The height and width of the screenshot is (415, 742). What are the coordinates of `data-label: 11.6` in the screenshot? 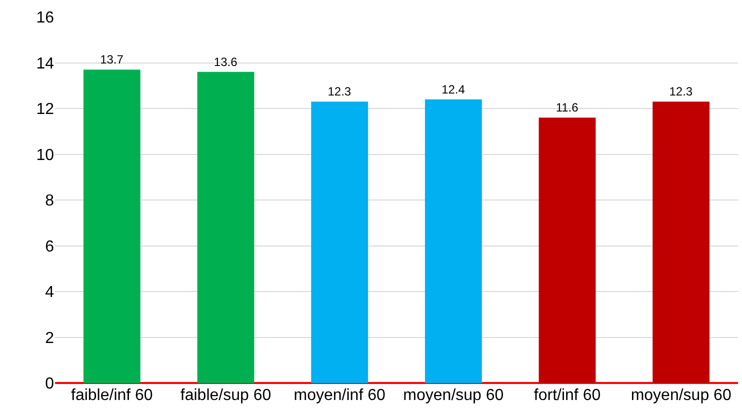 It's located at (567, 107).